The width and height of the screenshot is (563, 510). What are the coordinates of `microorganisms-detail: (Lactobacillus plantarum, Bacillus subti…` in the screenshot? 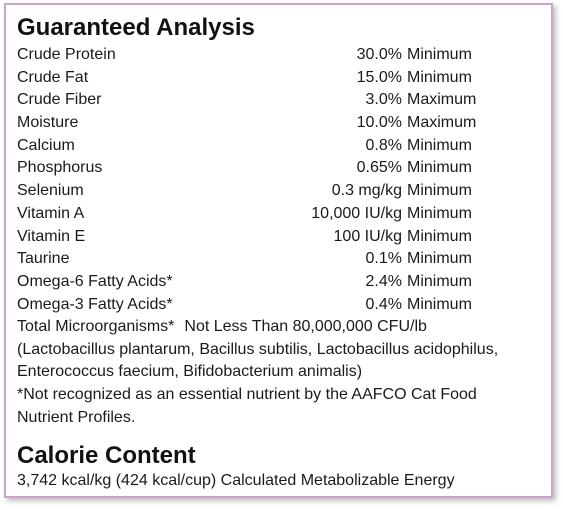 It's located at (258, 349).